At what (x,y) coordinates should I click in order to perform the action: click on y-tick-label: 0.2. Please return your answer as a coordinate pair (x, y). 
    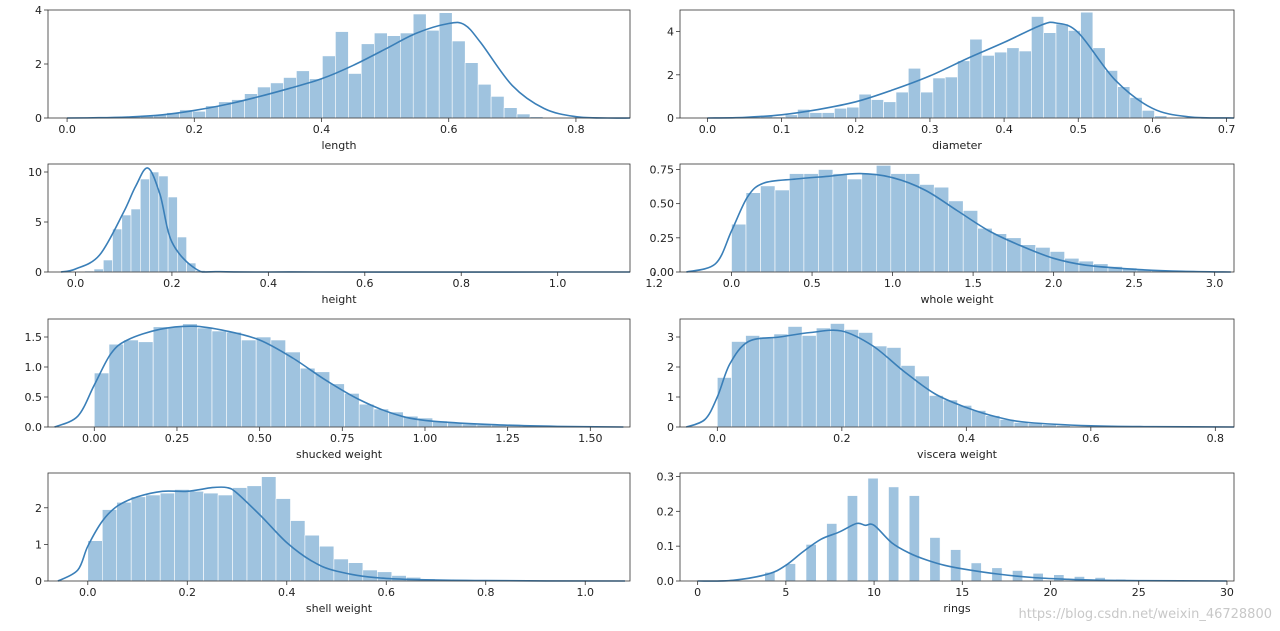
    Looking at the image, I should click on (666, 511).